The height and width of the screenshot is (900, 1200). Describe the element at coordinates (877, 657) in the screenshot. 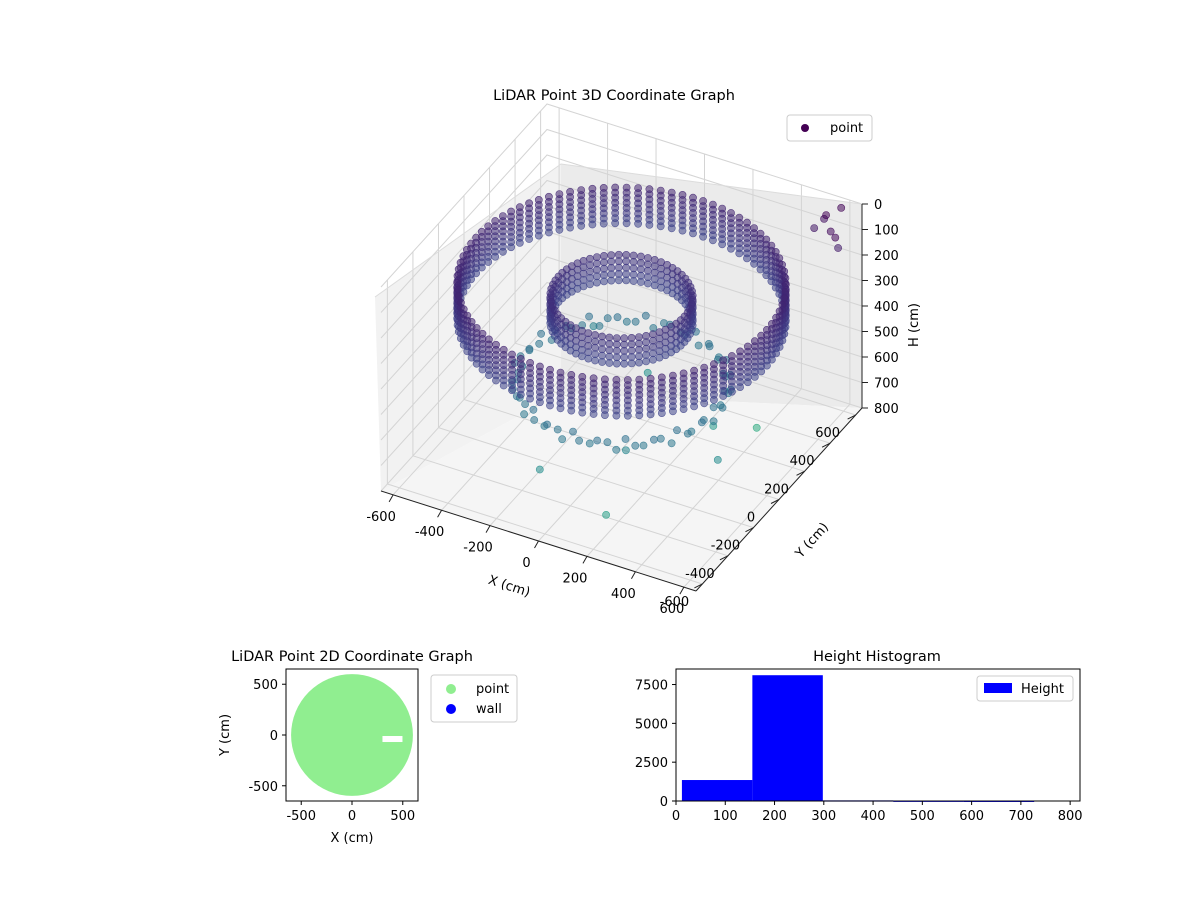

I see `histogram-title: Height Histogram` at that location.